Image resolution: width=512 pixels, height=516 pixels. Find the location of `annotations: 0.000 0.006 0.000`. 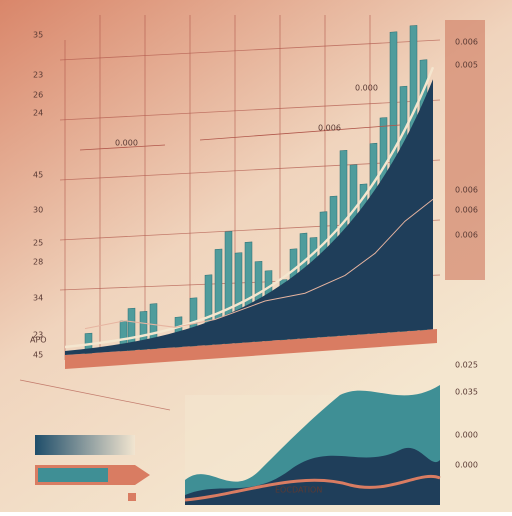

annotations: 0.000 0.006 0.000 is located at coordinates (240, 117).